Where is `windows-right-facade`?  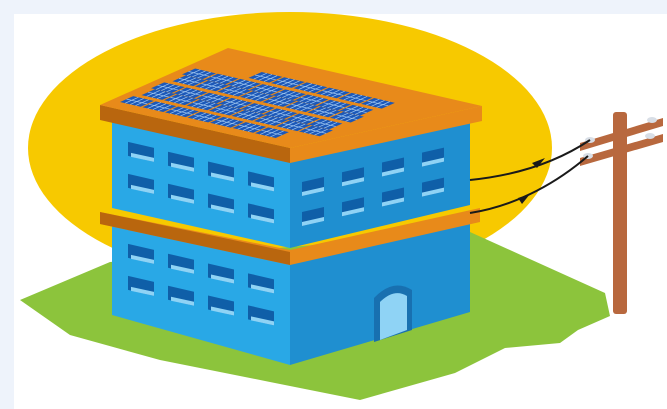
windows-right-facade is located at coordinates (373, 187).